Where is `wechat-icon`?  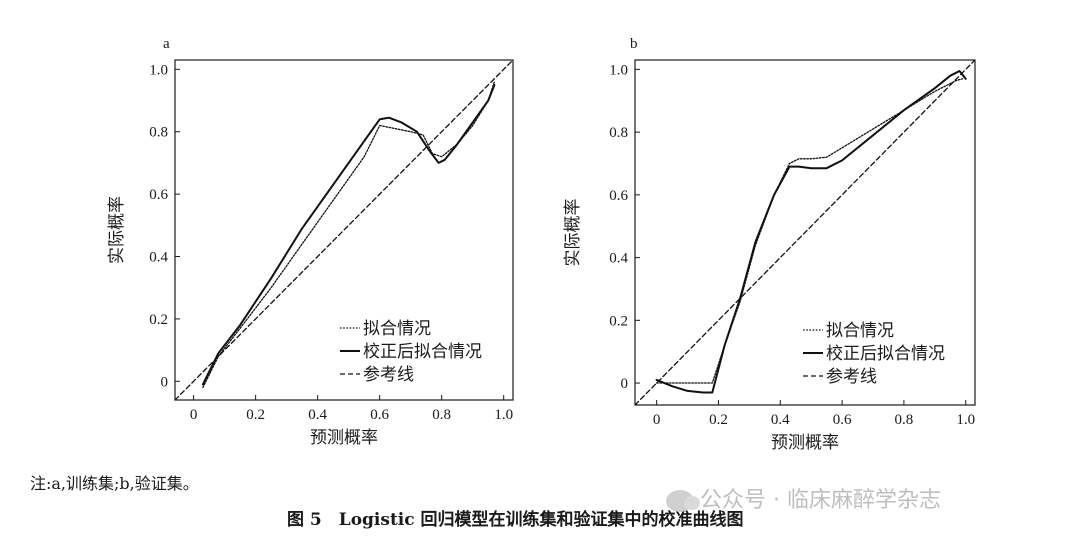
wechat-icon is located at coordinates (683, 501).